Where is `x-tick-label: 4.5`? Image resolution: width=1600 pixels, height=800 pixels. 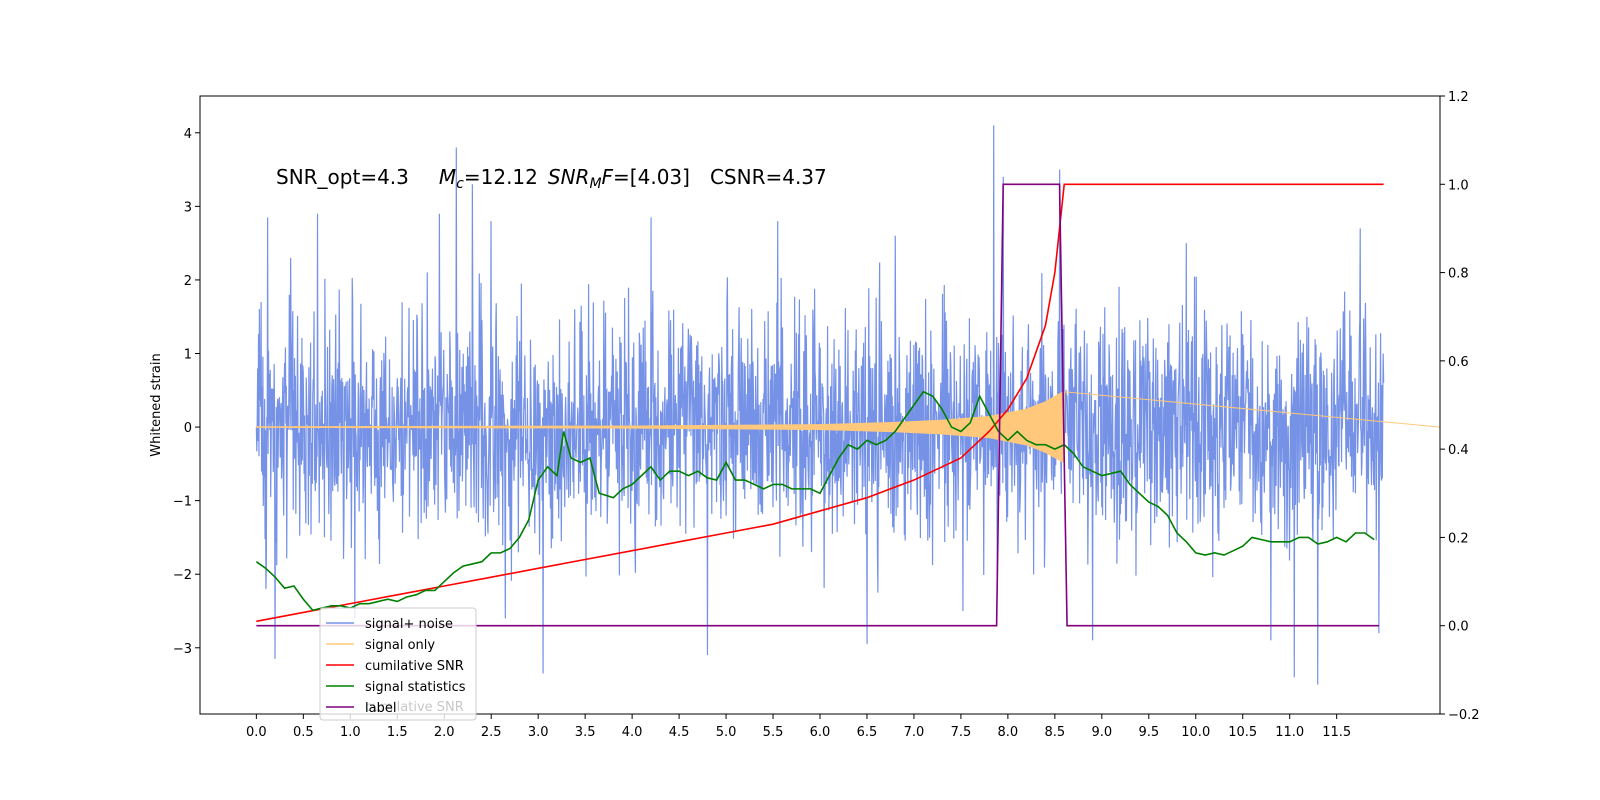 x-tick-label: 4.5 is located at coordinates (679, 732).